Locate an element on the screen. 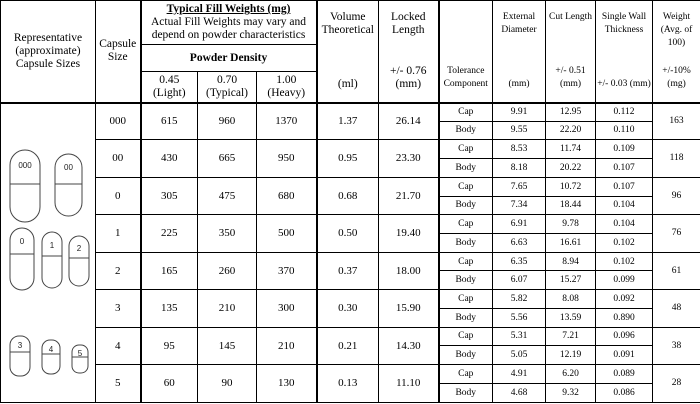 The width and height of the screenshot is (700, 404). volume-title: Volume Theoretical is located at coordinates (347, 24).